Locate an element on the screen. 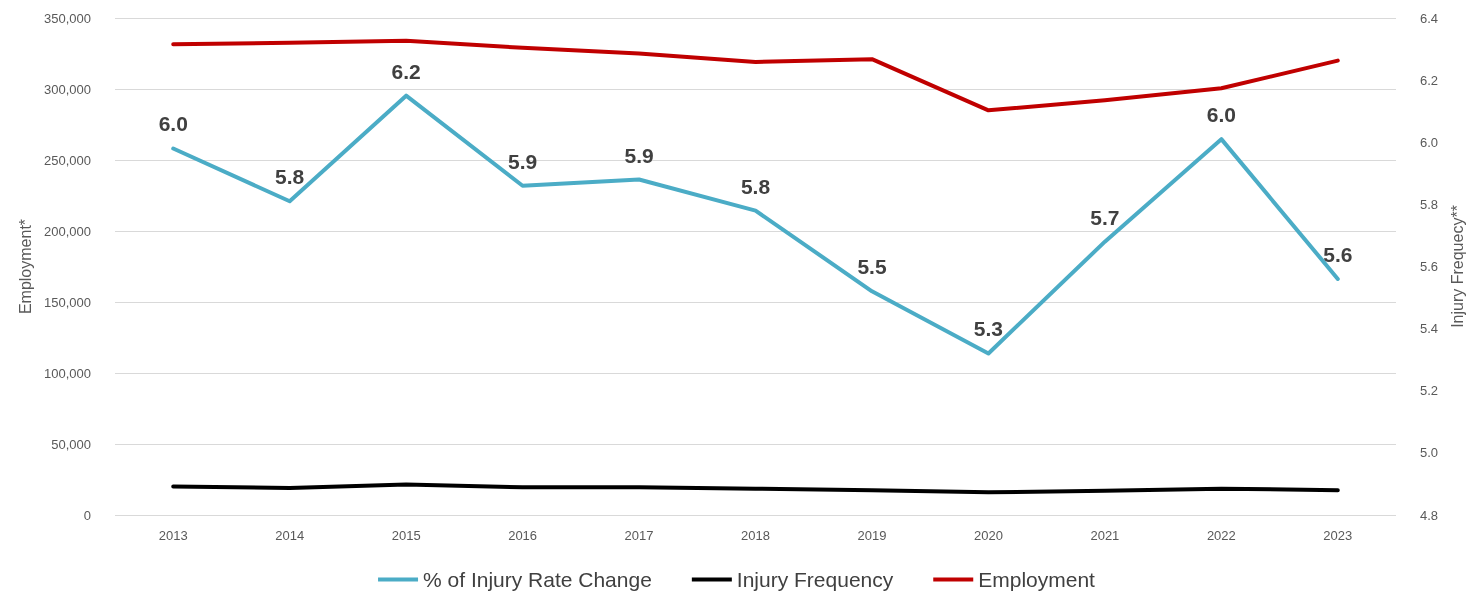 The height and width of the screenshot is (595, 1473). y2-tick-label: 6.4 is located at coordinates (1429, 18).